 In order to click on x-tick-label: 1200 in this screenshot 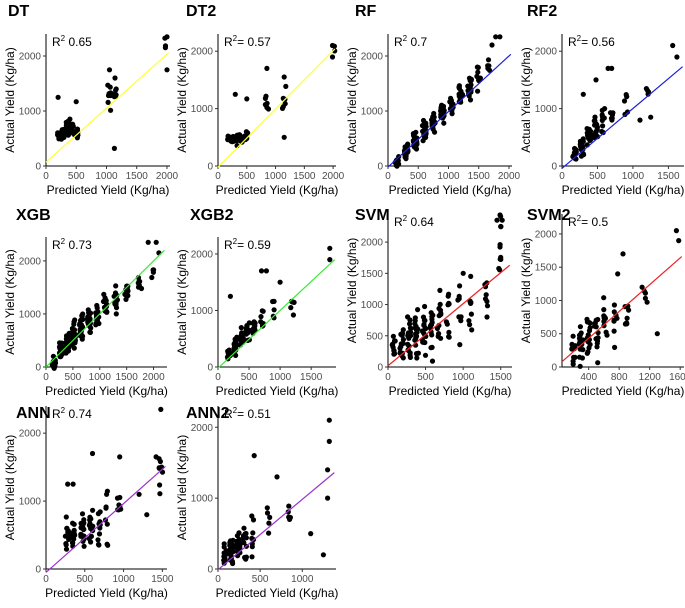, I will do `click(650, 377)`.